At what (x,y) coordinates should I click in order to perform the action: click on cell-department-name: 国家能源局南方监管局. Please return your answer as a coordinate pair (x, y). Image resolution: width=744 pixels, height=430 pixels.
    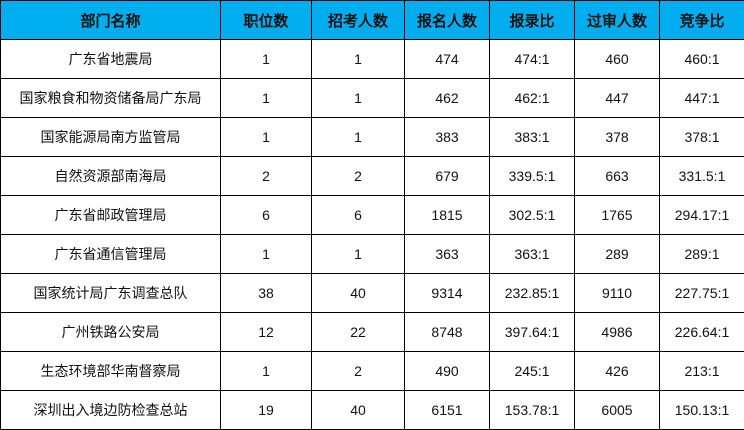
    Looking at the image, I should click on (110, 137).